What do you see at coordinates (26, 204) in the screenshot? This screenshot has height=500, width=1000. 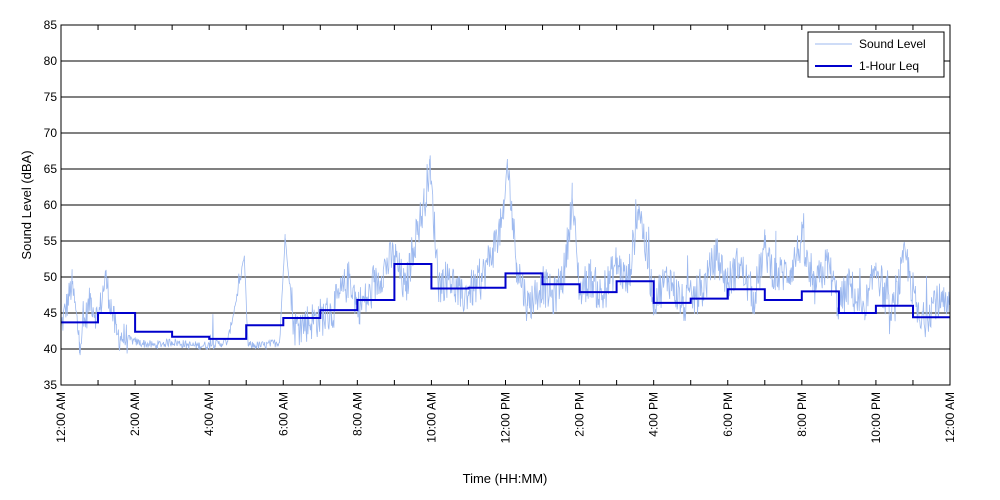 I see `y-axis-title: Sound Level (dBA)` at bounding box center [26, 204].